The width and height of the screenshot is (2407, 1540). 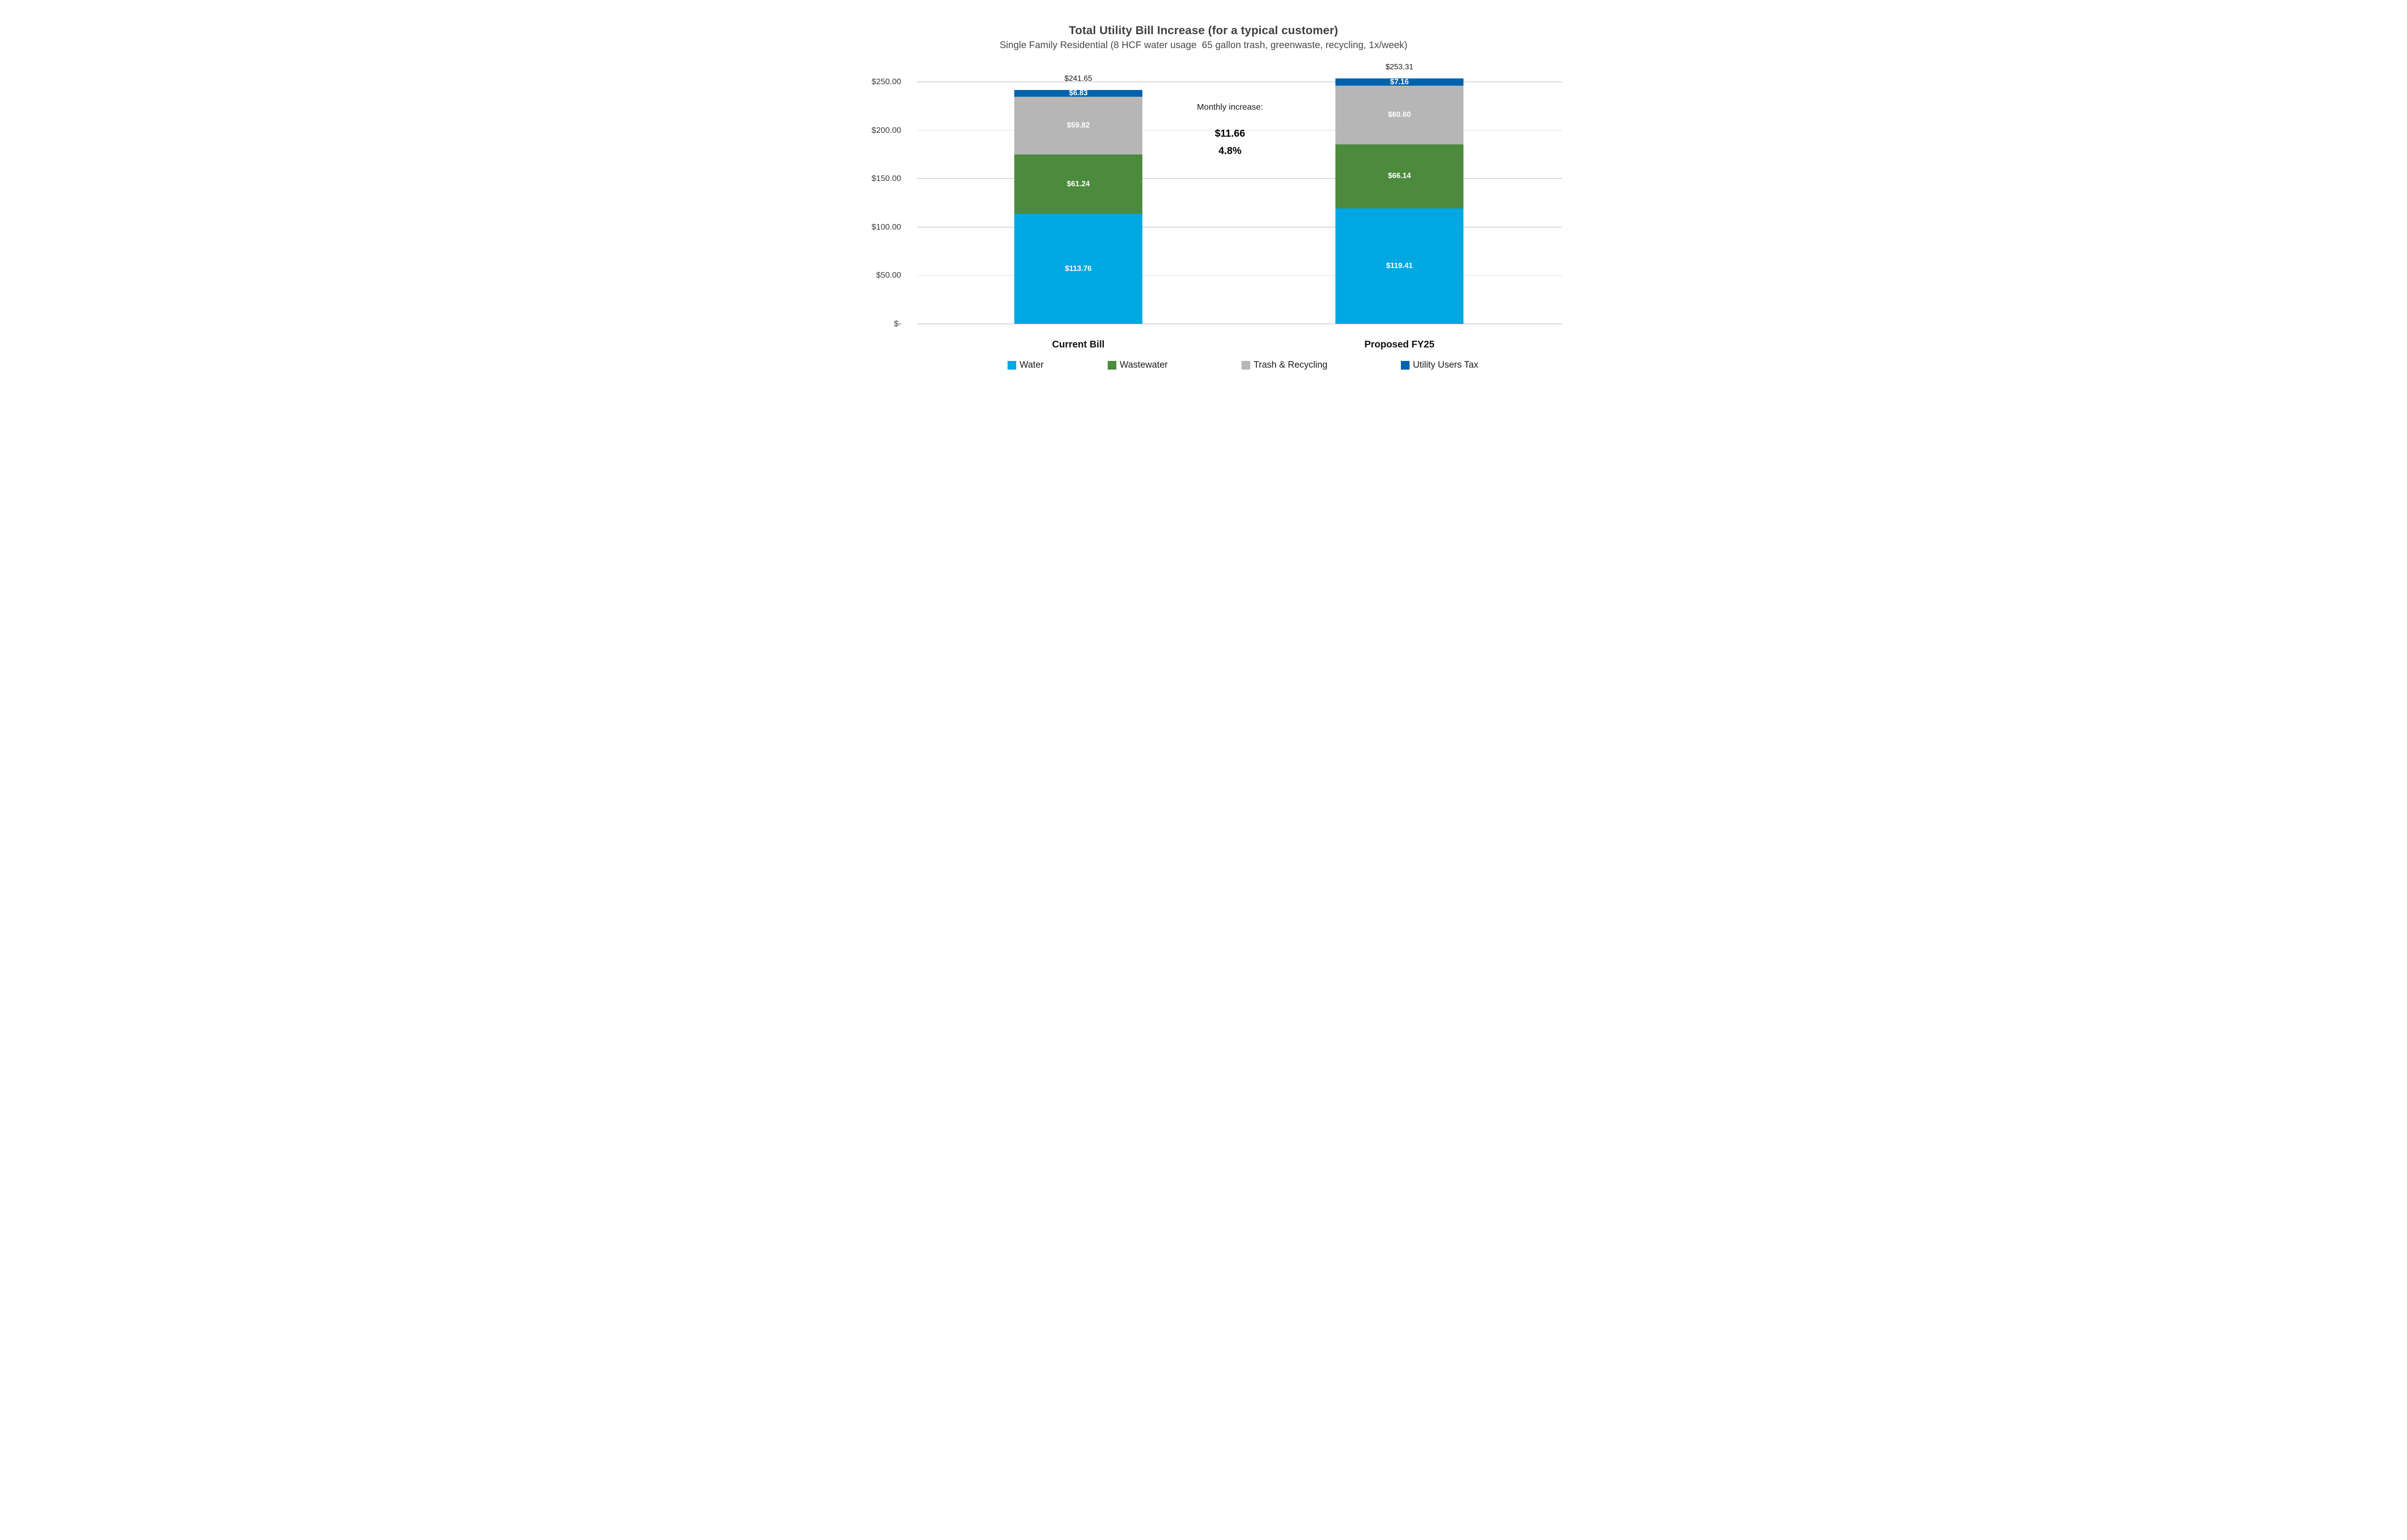 I want to click on legend-item-trash-recycling: Trash & Recycling, so click(x=1284, y=365).